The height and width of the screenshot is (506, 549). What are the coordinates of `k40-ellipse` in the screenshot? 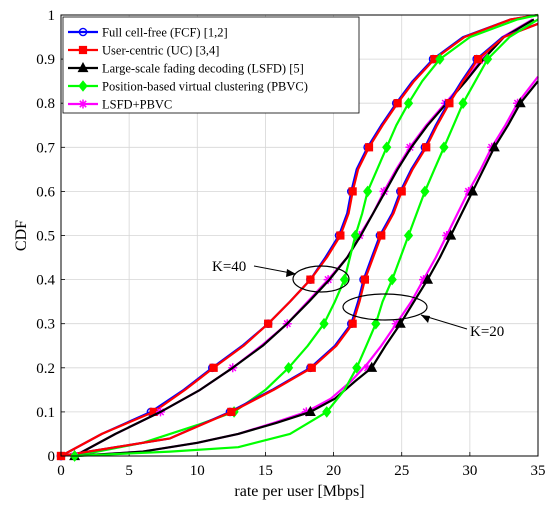 It's located at (321, 279).